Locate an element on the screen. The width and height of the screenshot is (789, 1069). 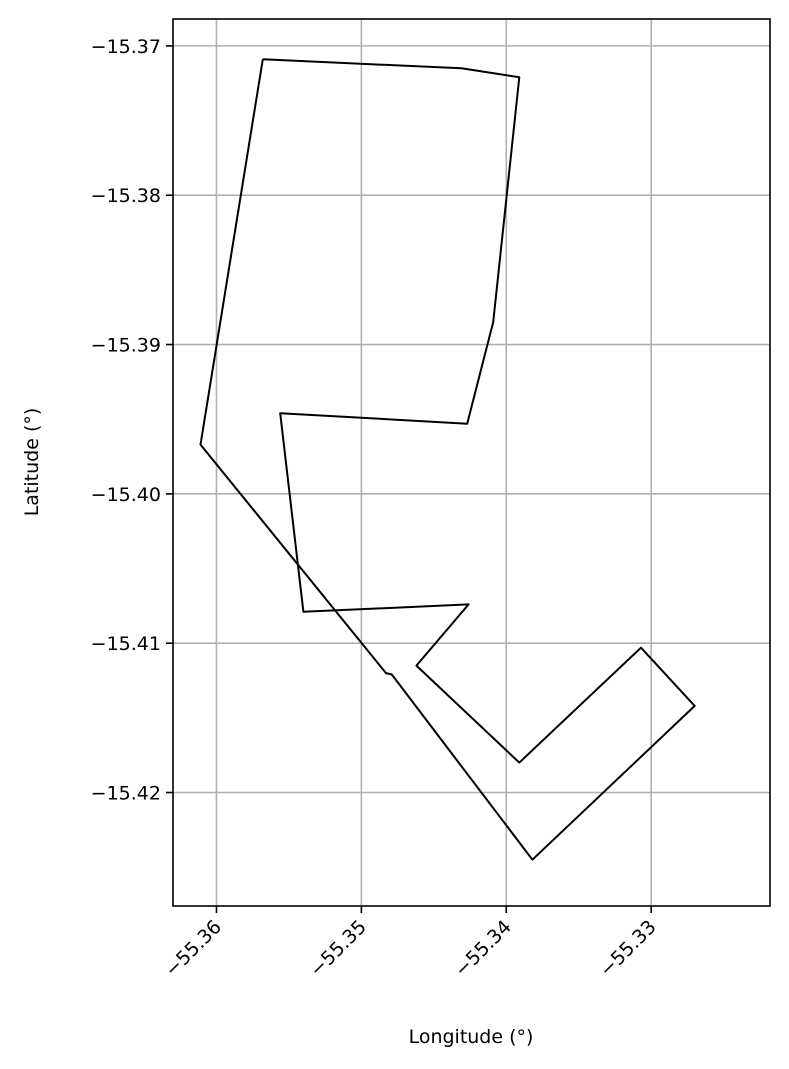
y-tick-label: −15.41 is located at coordinates (126, 644).